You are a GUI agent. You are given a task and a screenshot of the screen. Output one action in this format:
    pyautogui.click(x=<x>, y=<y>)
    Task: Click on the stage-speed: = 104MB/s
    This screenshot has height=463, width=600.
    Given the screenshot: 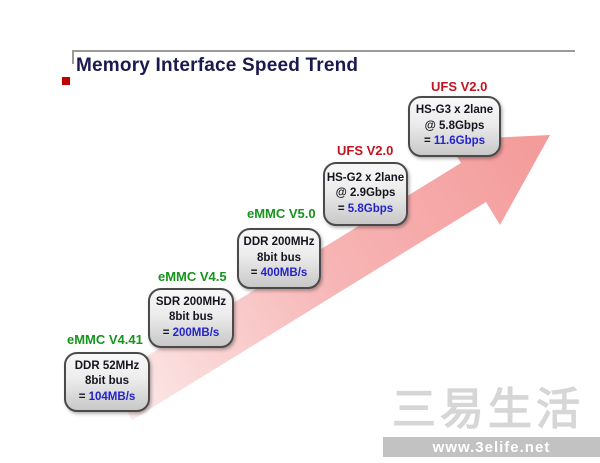 What is the action you would take?
    pyautogui.click(x=107, y=398)
    